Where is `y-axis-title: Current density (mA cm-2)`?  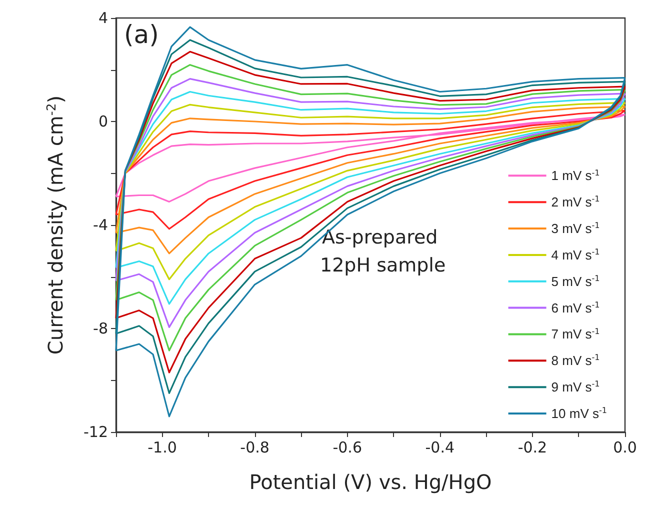 y-axis-title: Current density (mA cm-2) is located at coordinates (56, 225).